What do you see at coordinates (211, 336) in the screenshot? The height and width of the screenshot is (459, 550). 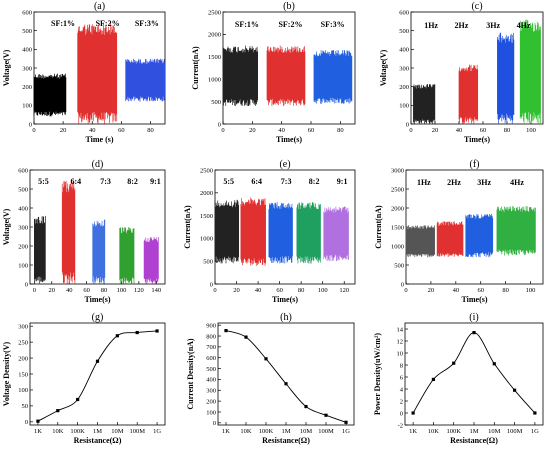 I see `y-tick-label: 800` at bounding box center [211, 336].